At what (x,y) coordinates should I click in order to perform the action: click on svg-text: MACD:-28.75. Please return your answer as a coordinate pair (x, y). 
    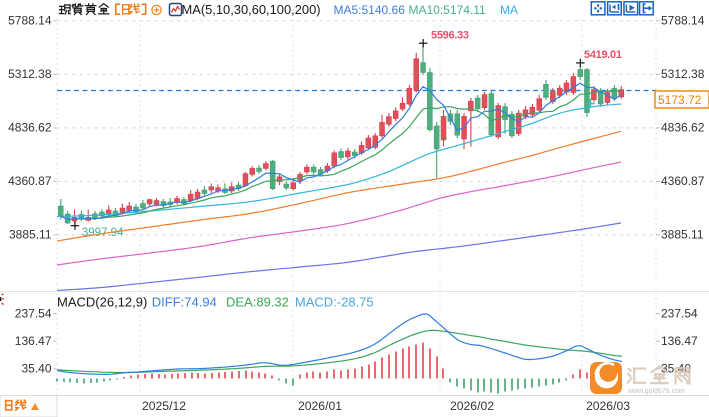
    Looking at the image, I should click on (334, 302).